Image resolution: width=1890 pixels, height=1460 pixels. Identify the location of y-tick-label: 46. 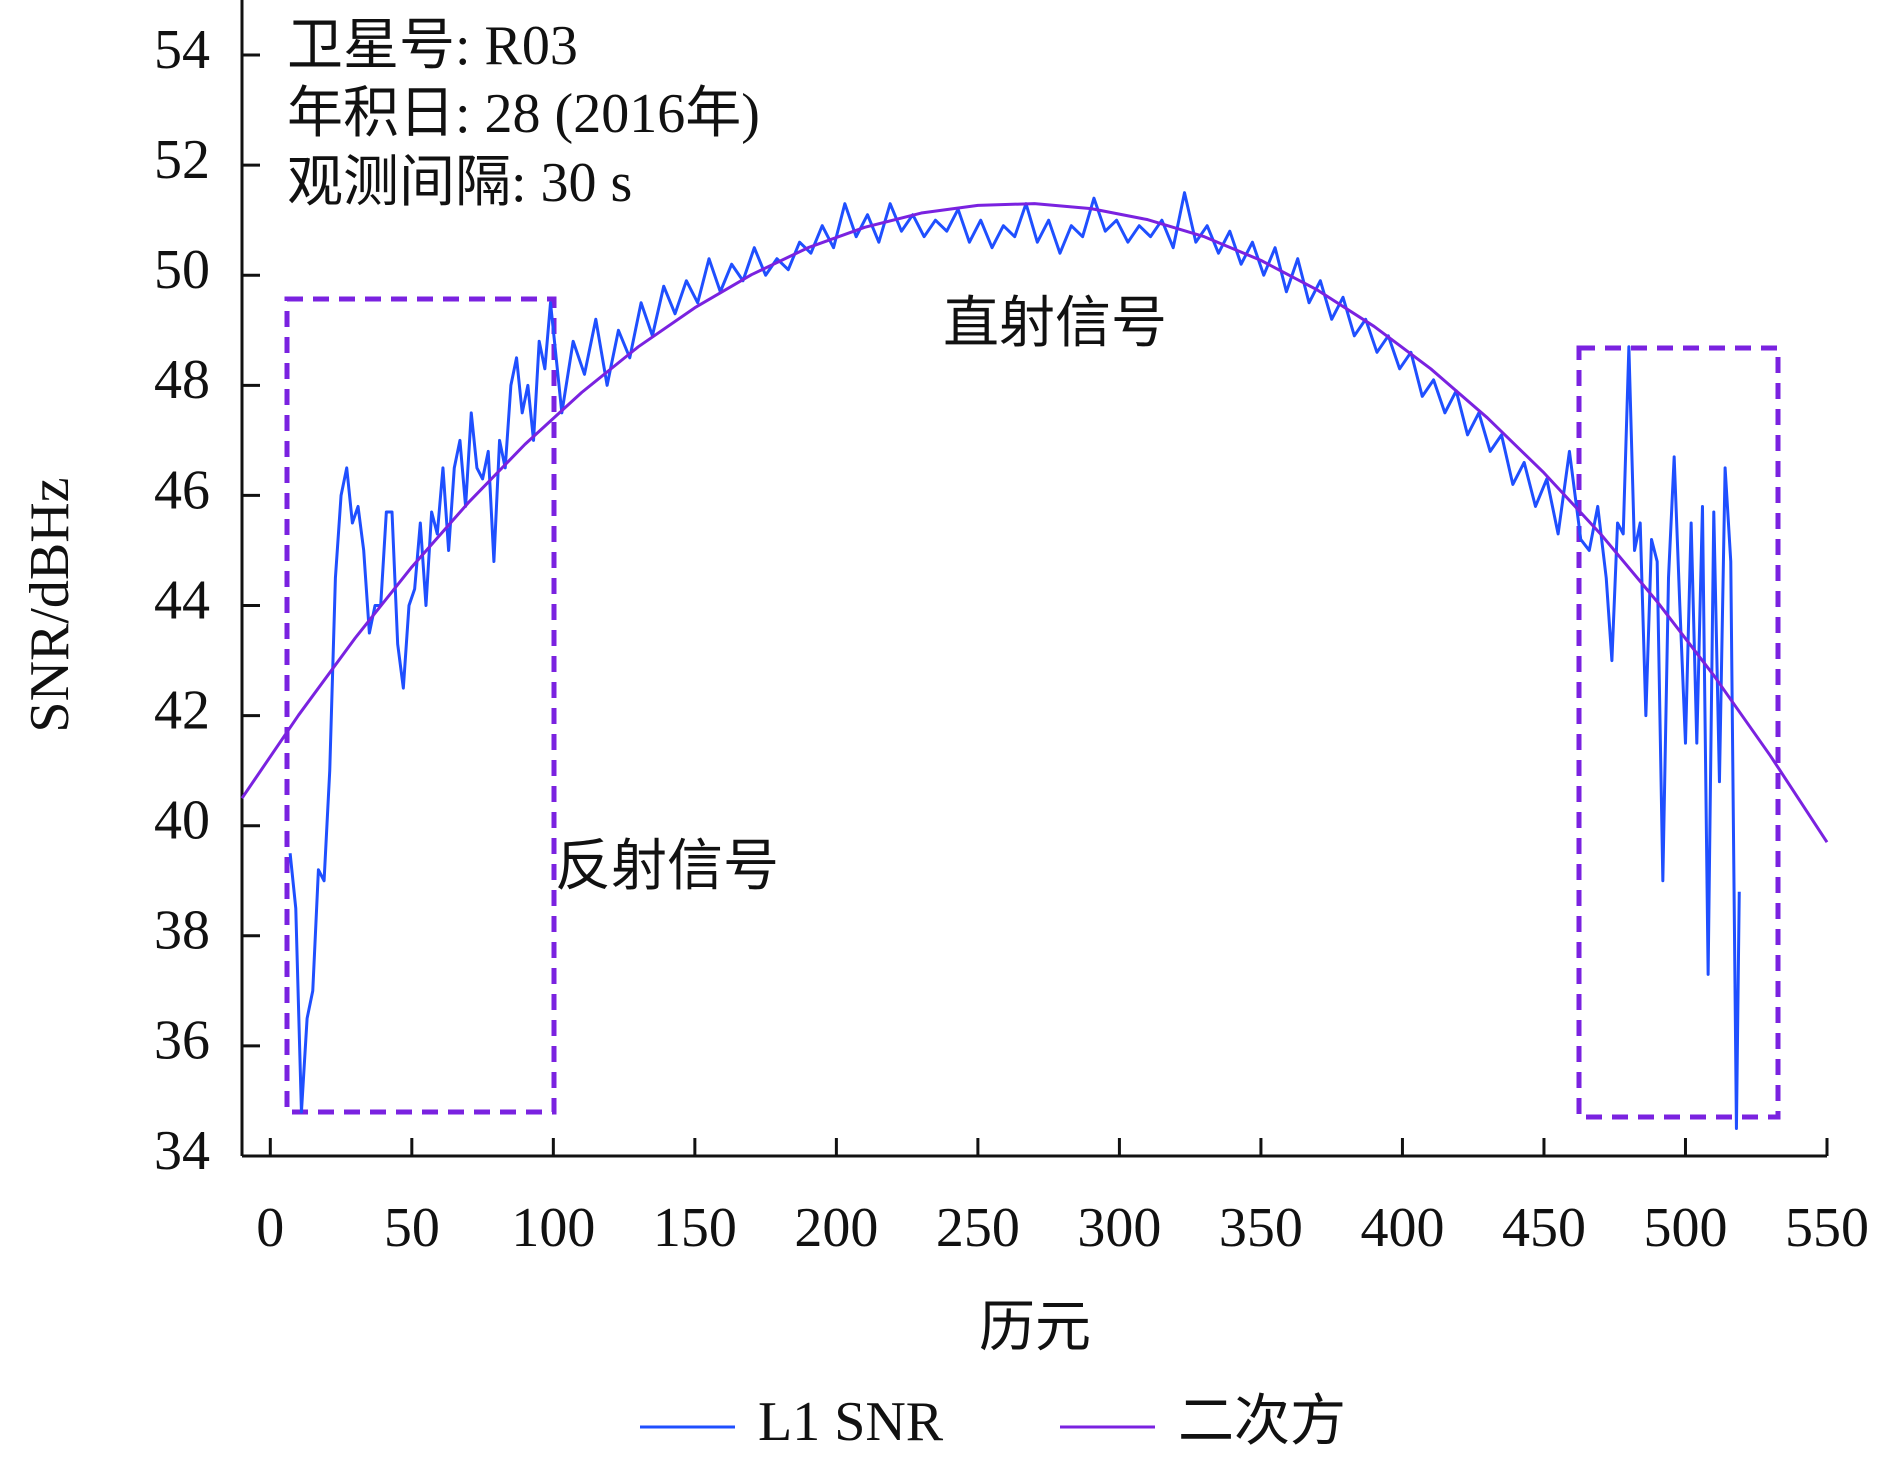
(182, 490).